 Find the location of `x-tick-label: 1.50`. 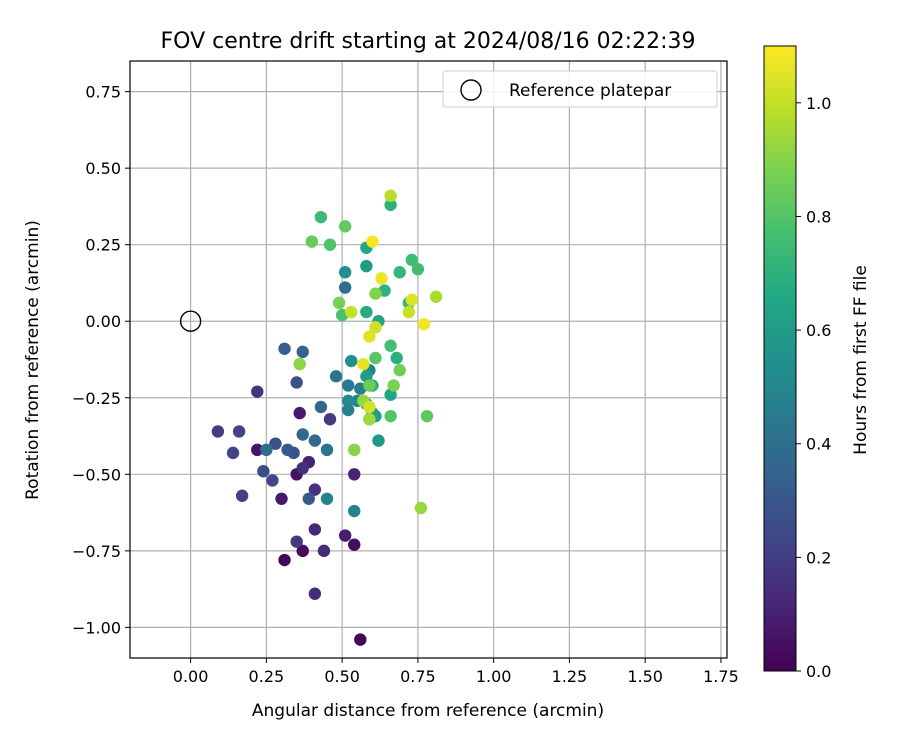

x-tick-label: 1.50 is located at coordinates (645, 676).